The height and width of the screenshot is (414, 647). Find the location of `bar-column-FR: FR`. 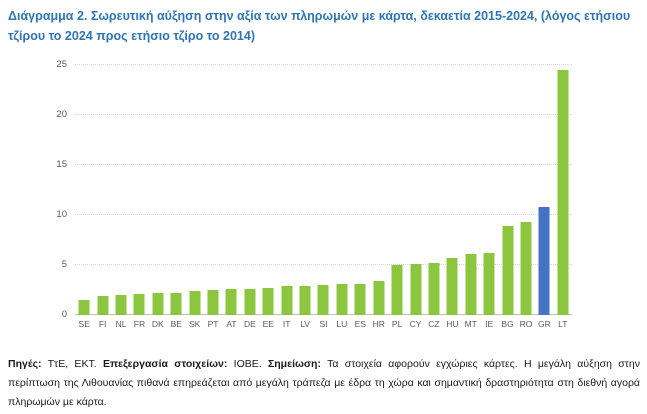

bar-column-FR: FR is located at coordinates (139, 197).